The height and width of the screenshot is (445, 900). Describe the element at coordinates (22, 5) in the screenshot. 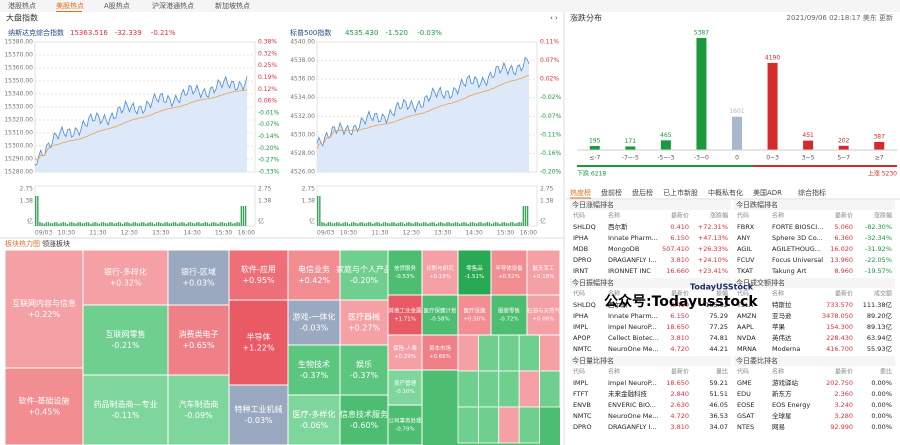

I see `top-tab: 港股热点` at that location.